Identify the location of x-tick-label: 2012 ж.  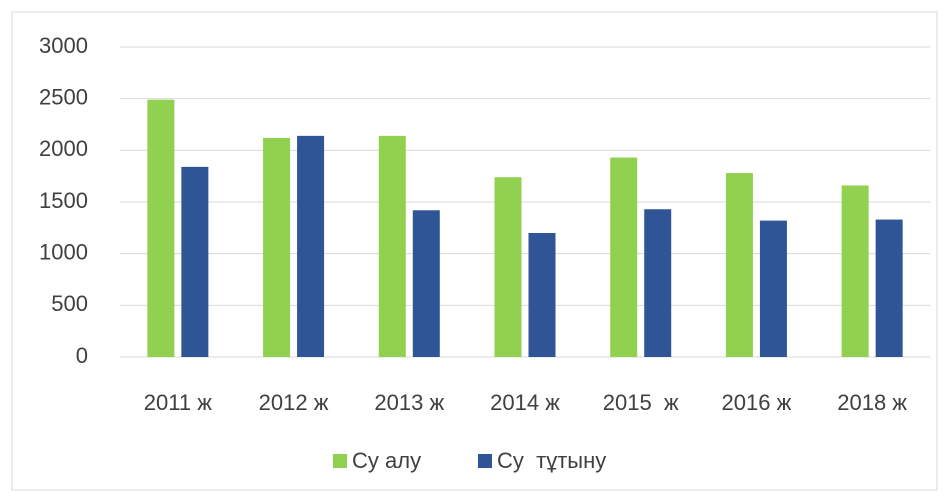
(294, 402).